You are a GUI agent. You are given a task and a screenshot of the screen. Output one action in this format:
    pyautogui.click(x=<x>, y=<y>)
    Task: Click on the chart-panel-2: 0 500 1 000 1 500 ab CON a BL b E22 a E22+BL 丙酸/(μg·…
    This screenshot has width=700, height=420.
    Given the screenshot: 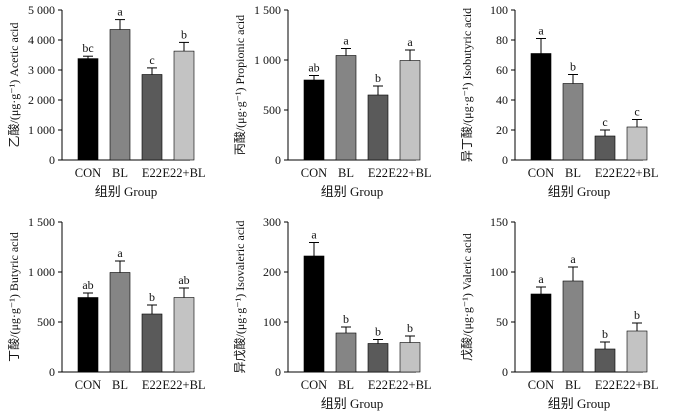 What is the action you would take?
    pyautogui.click(x=332, y=101)
    